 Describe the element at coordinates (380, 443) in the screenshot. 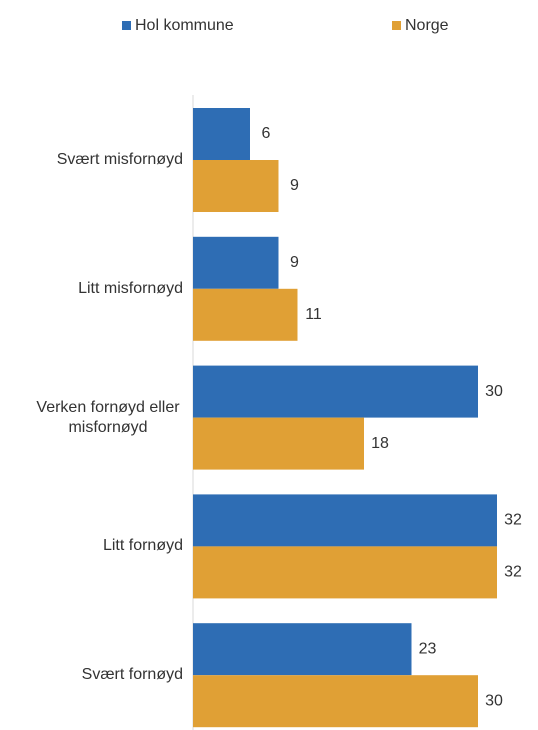

I see `value-label: 18` at that location.